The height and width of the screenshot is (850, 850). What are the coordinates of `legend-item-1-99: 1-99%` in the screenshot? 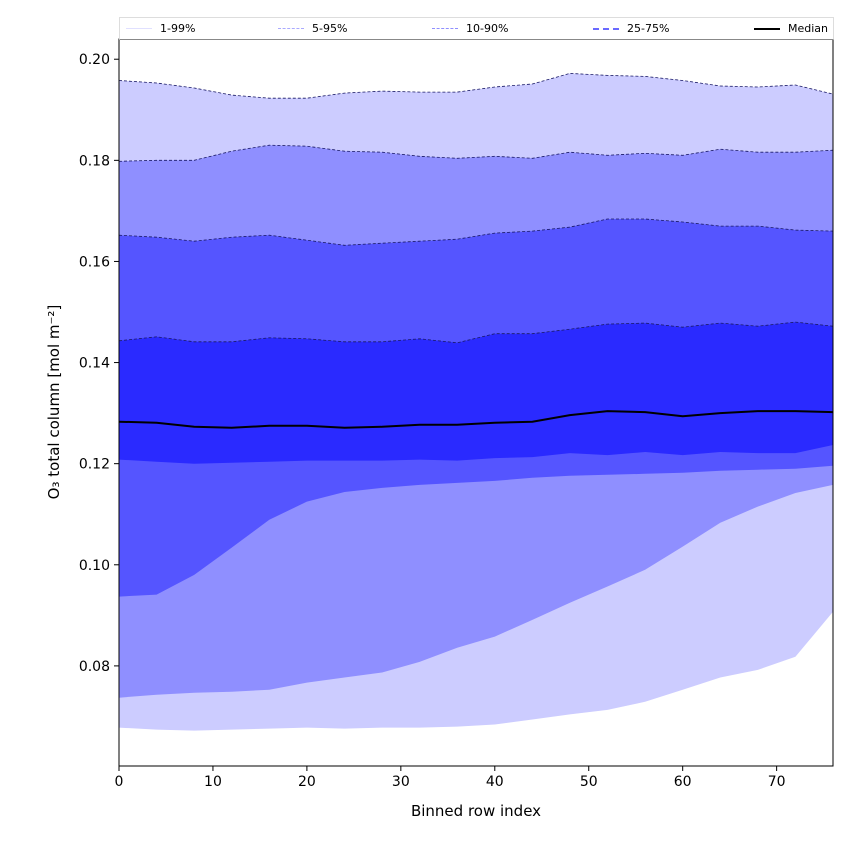 It's located at (160, 28).